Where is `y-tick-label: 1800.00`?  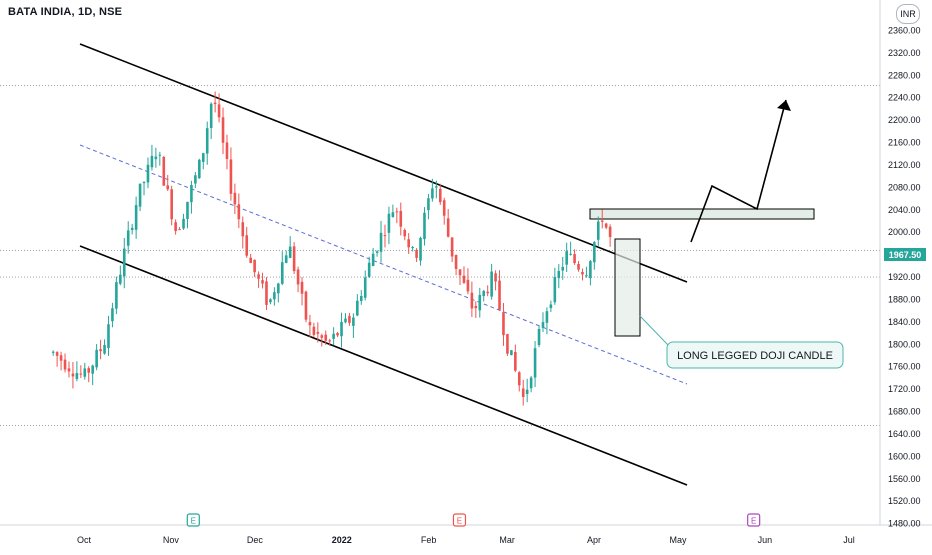 y-tick-label: 1800.00 is located at coordinates (904, 344).